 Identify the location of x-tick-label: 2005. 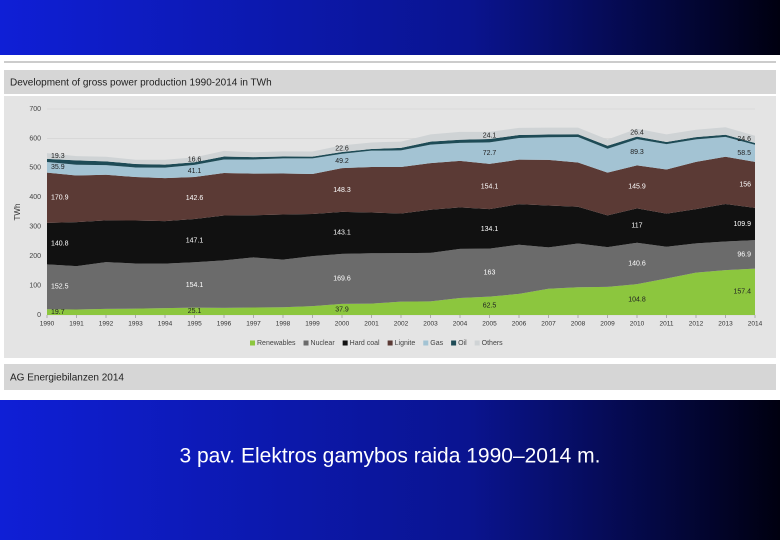
(489, 324).